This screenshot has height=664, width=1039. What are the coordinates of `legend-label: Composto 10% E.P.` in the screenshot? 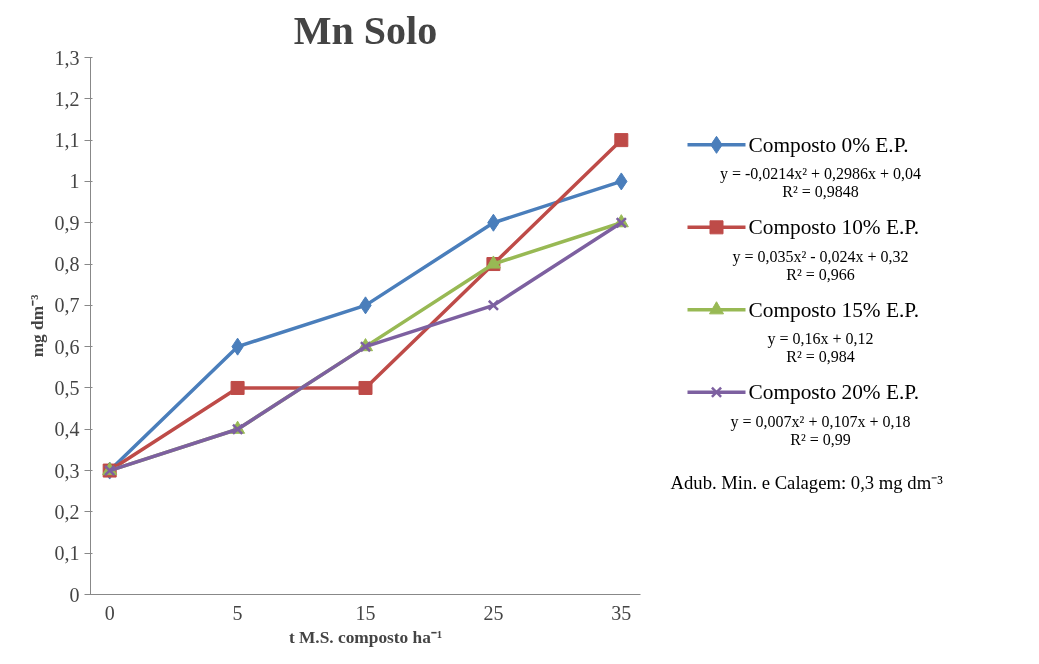 It's located at (834, 227).